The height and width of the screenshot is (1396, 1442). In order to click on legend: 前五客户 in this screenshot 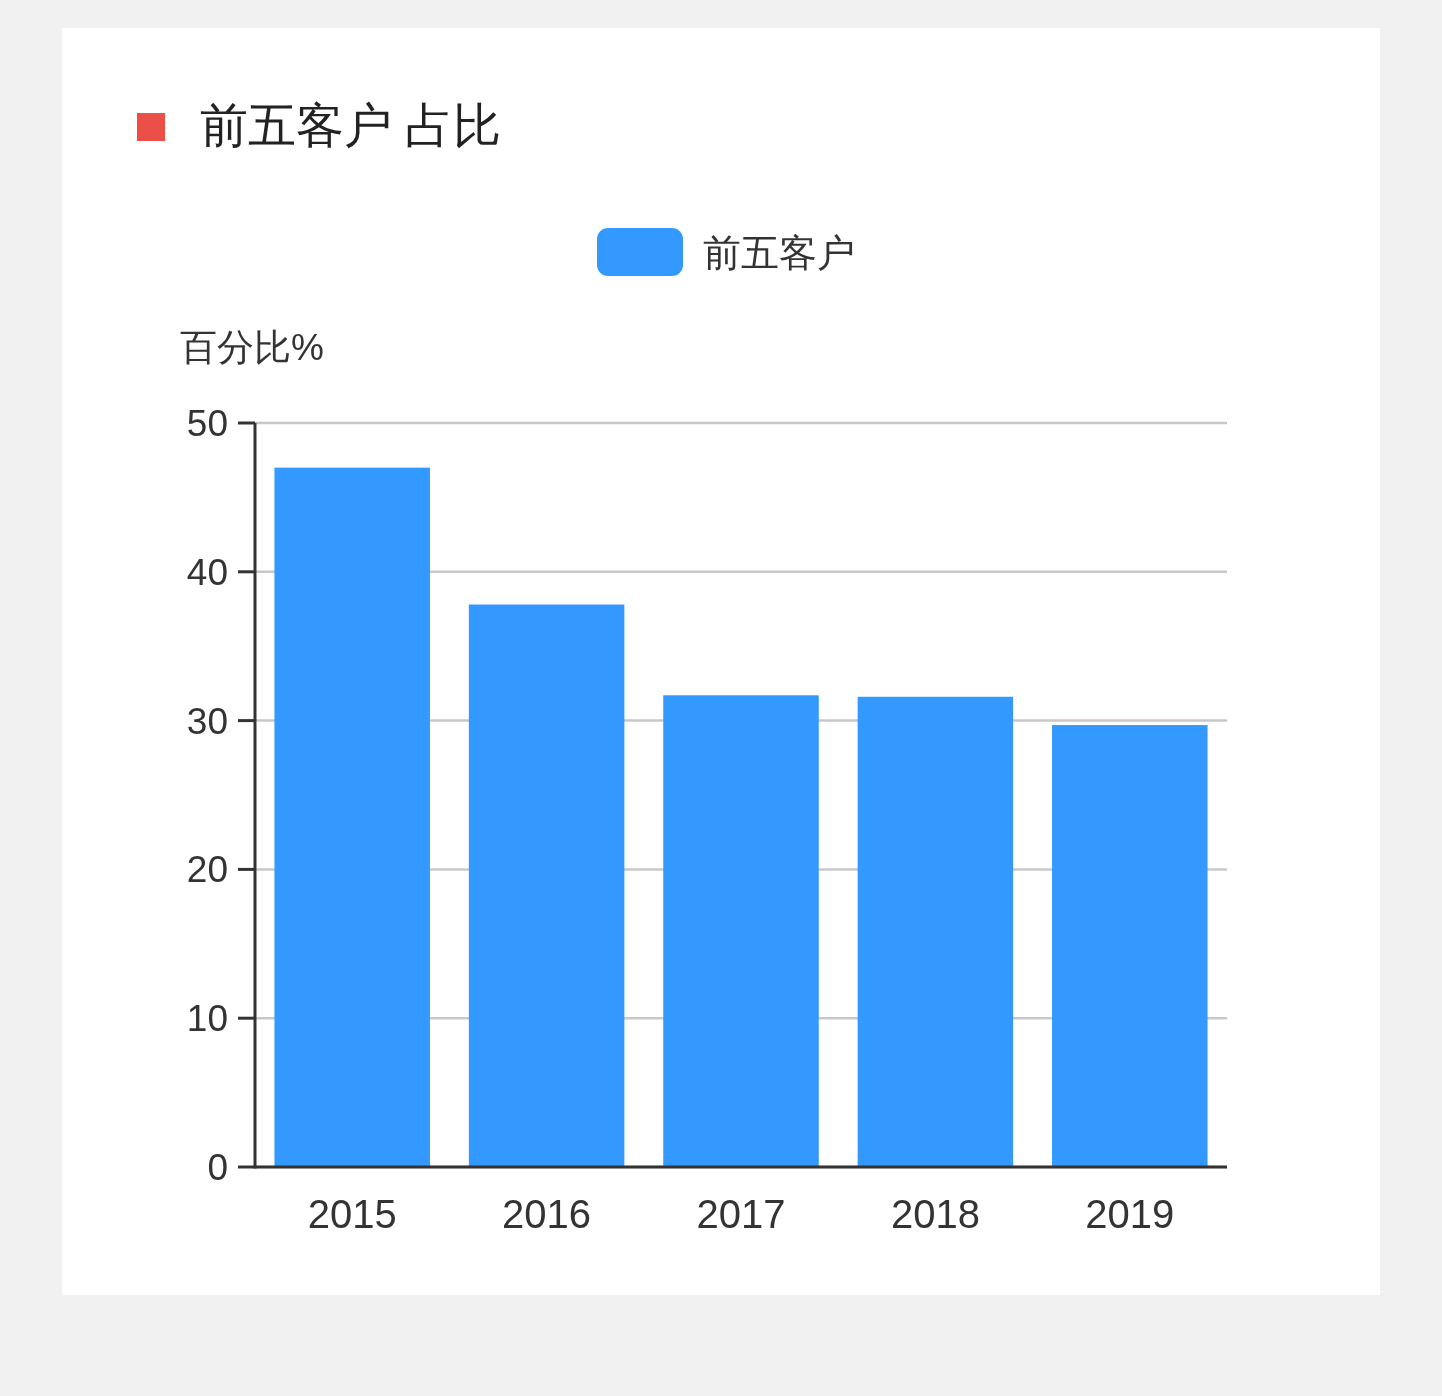, I will do `click(726, 252)`.